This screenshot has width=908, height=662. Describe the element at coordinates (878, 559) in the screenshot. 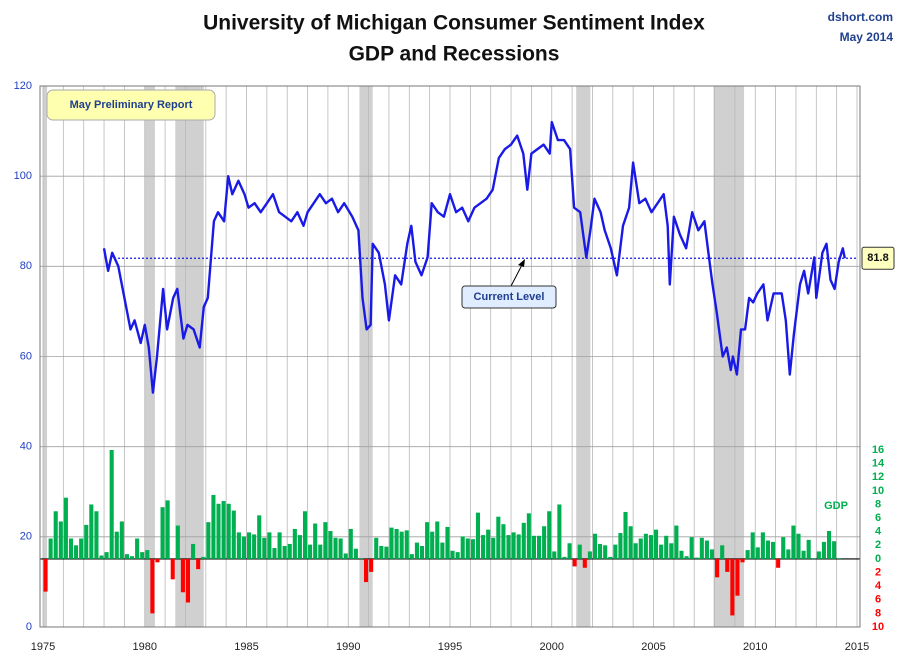

I see `y2-tick-label: 0` at that location.